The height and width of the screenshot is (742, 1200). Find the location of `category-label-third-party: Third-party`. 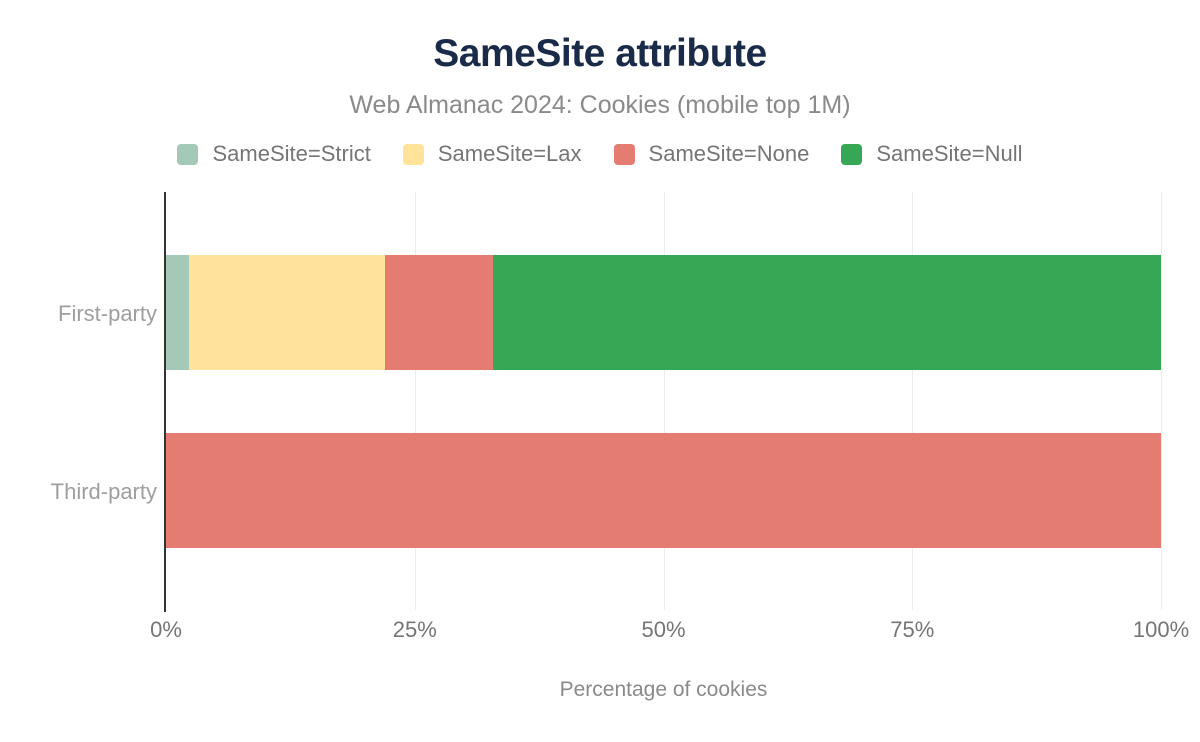

category-label-third-party: Third-party is located at coordinates (103, 491).